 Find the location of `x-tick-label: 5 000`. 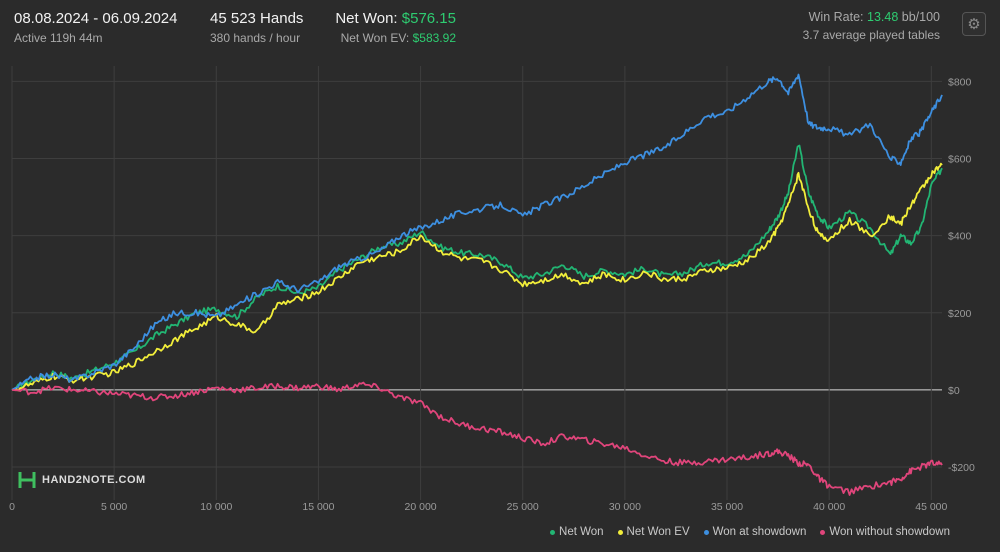

x-tick-label: 5 000 is located at coordinates (114, 507).